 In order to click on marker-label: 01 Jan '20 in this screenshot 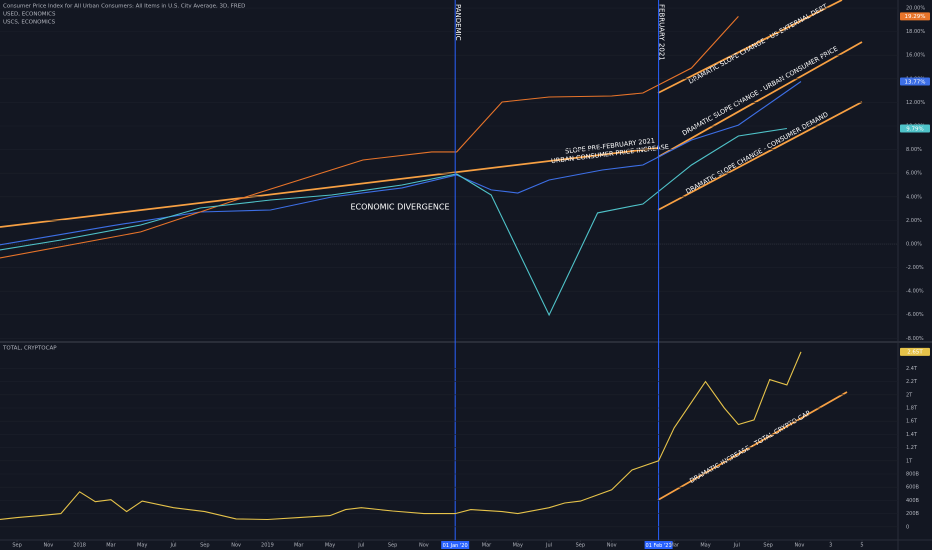, I will do `click(455, 546)`.